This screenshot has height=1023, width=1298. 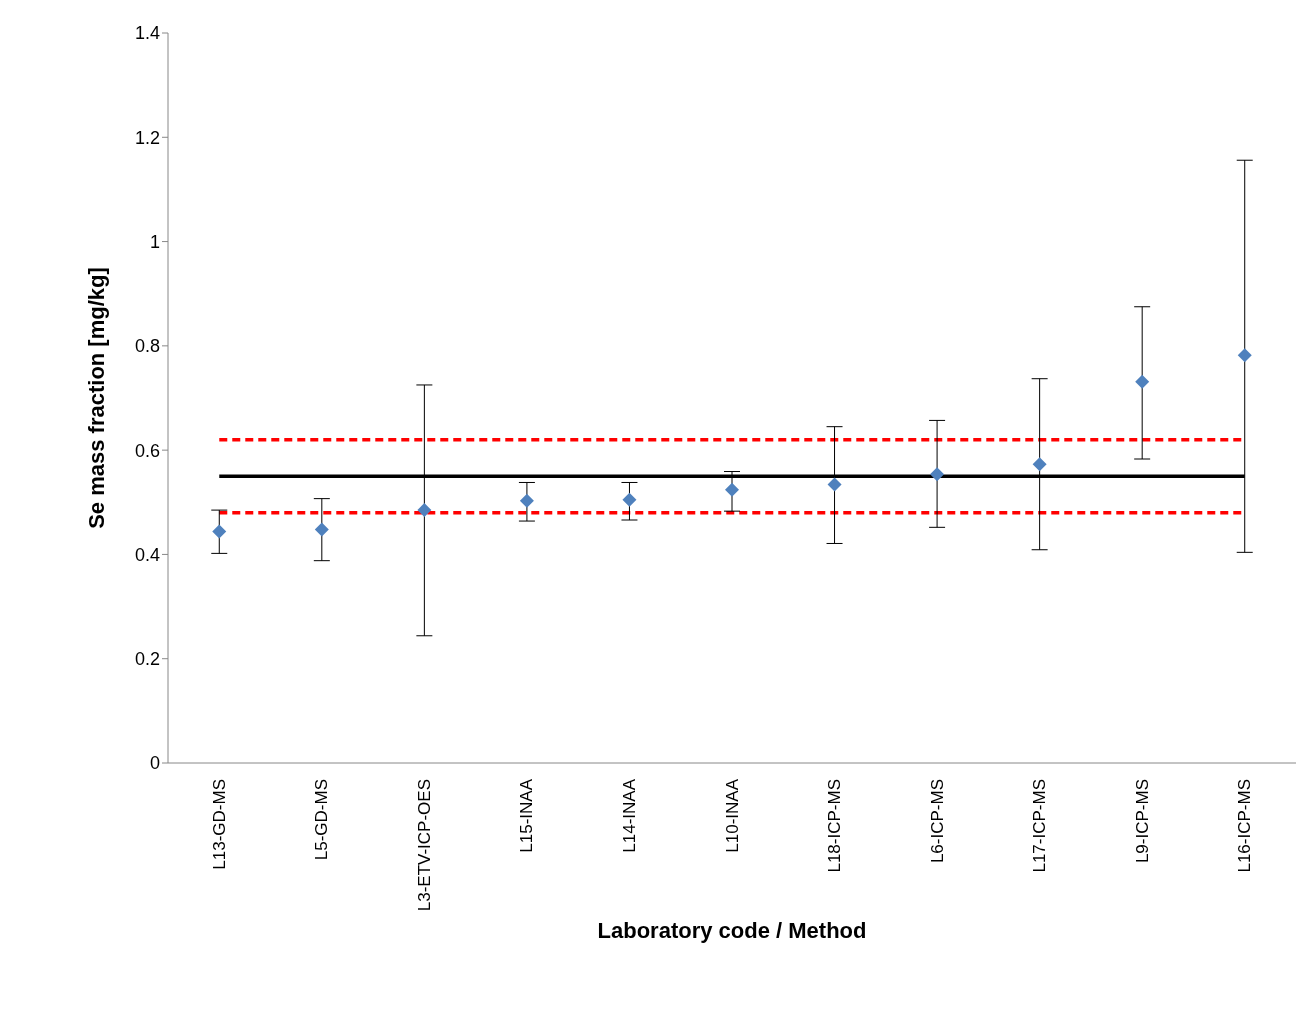 I want to click on x-axis-title: Laboratory code / Method, so click(x=732, y=930).